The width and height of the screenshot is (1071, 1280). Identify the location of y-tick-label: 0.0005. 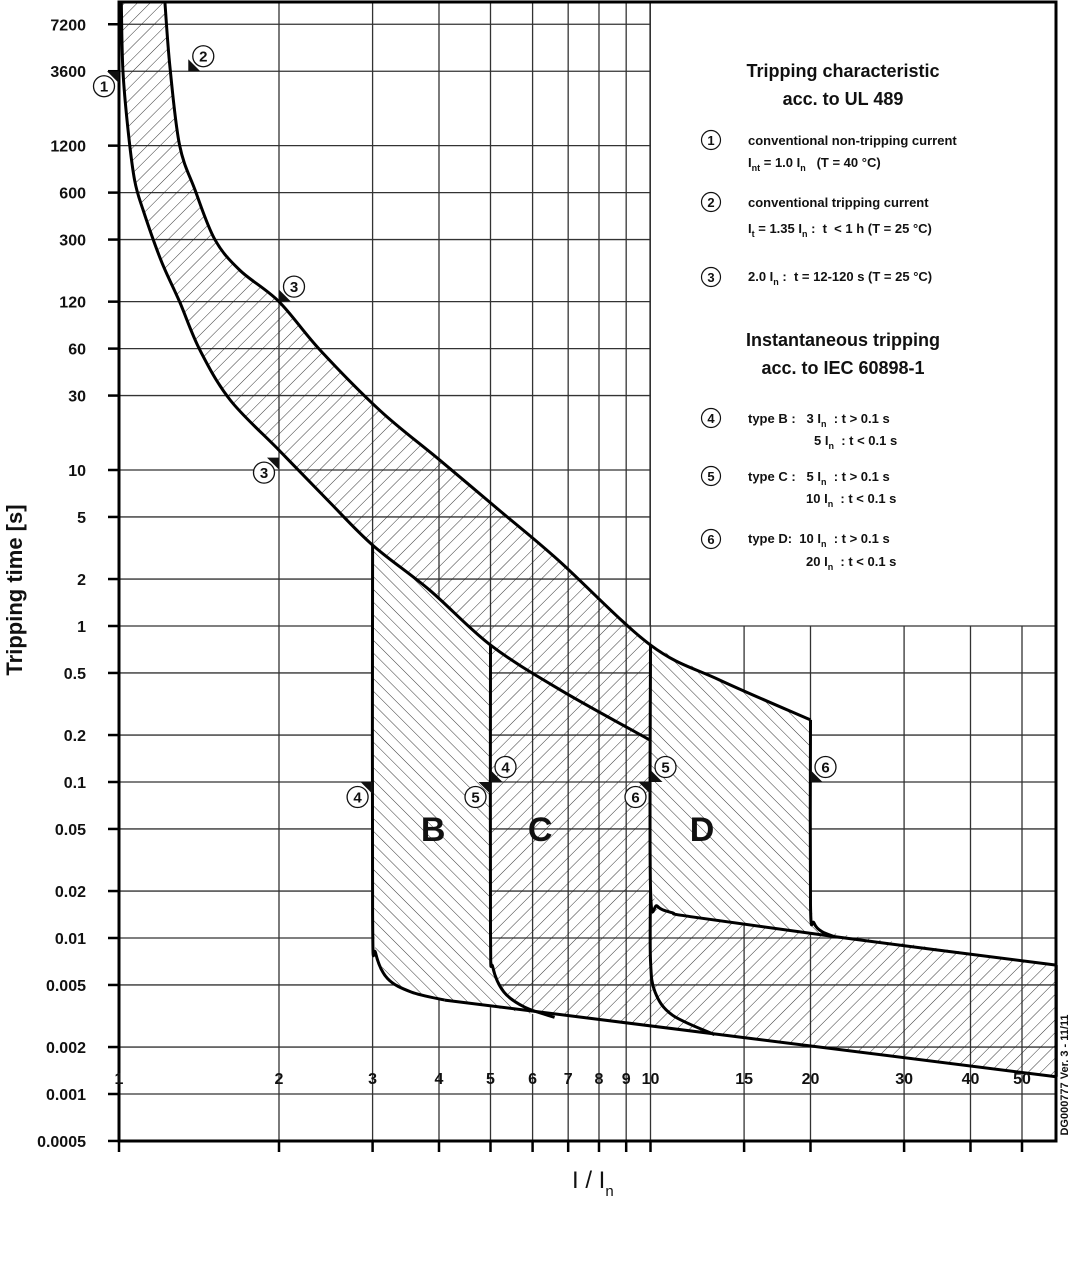
(61, 1142).